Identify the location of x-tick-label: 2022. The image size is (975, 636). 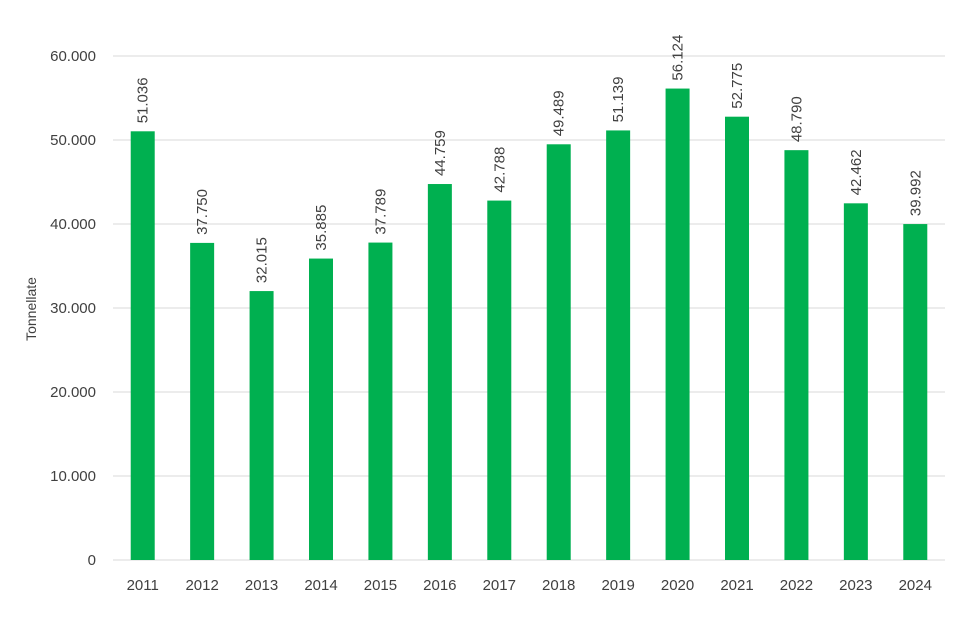
(796, 585).